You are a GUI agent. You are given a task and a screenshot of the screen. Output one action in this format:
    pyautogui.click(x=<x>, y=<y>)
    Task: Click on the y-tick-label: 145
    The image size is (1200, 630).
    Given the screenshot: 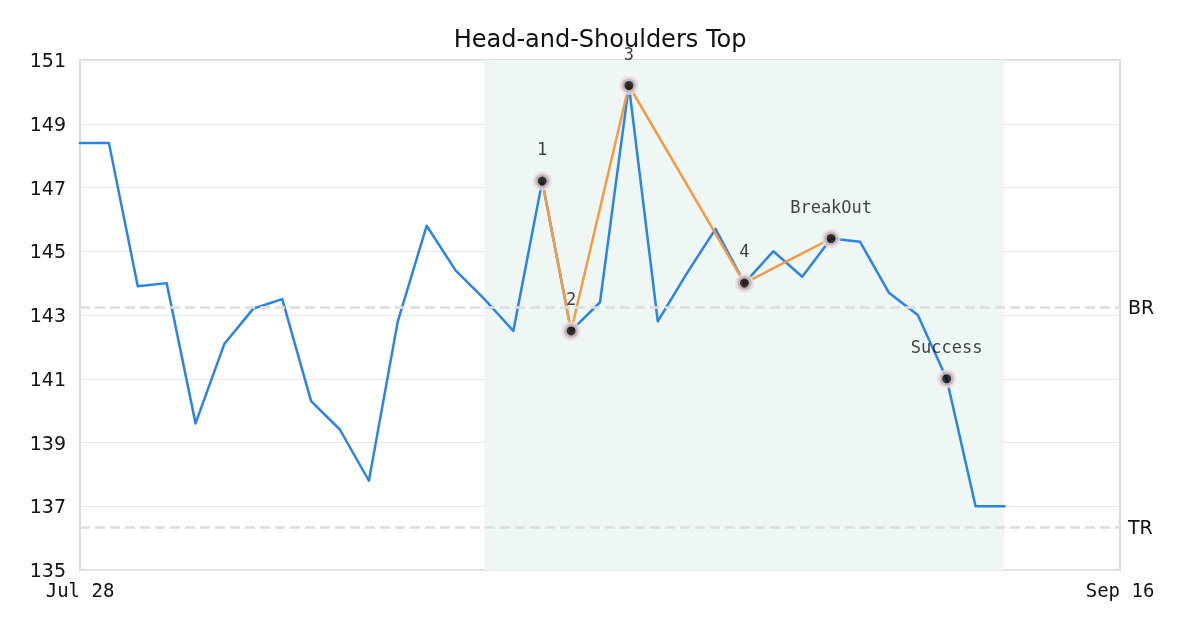 What is the action you would take?
    pyautogui.click(x=47, y=251)
    